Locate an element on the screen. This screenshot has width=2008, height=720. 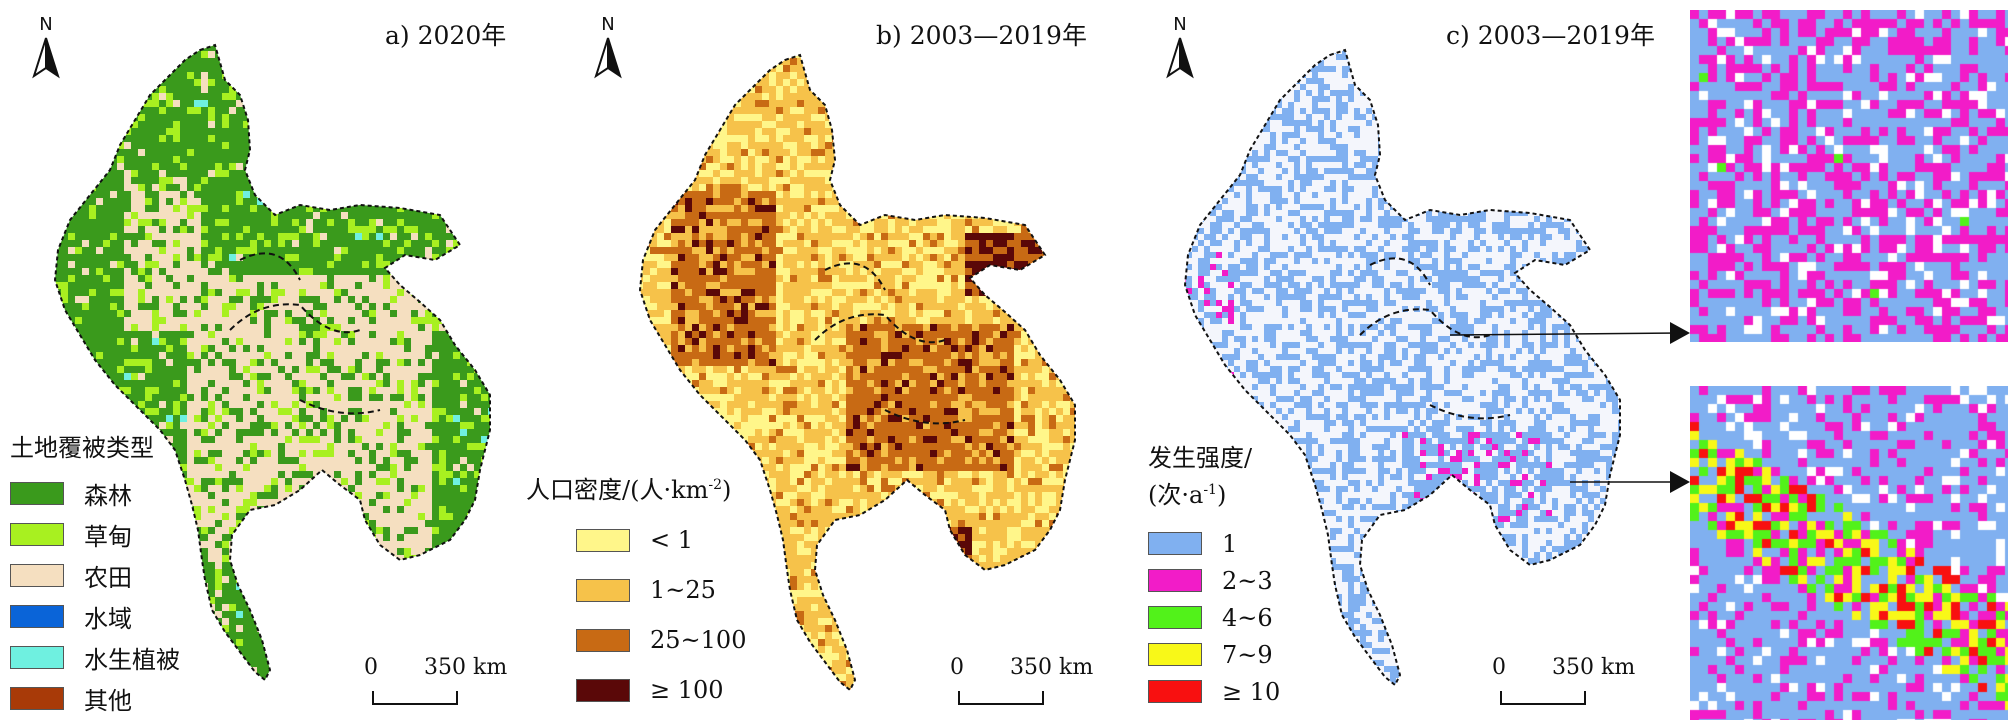
legend-title: 土地覆被类型 is located at coordinates (82, 448).